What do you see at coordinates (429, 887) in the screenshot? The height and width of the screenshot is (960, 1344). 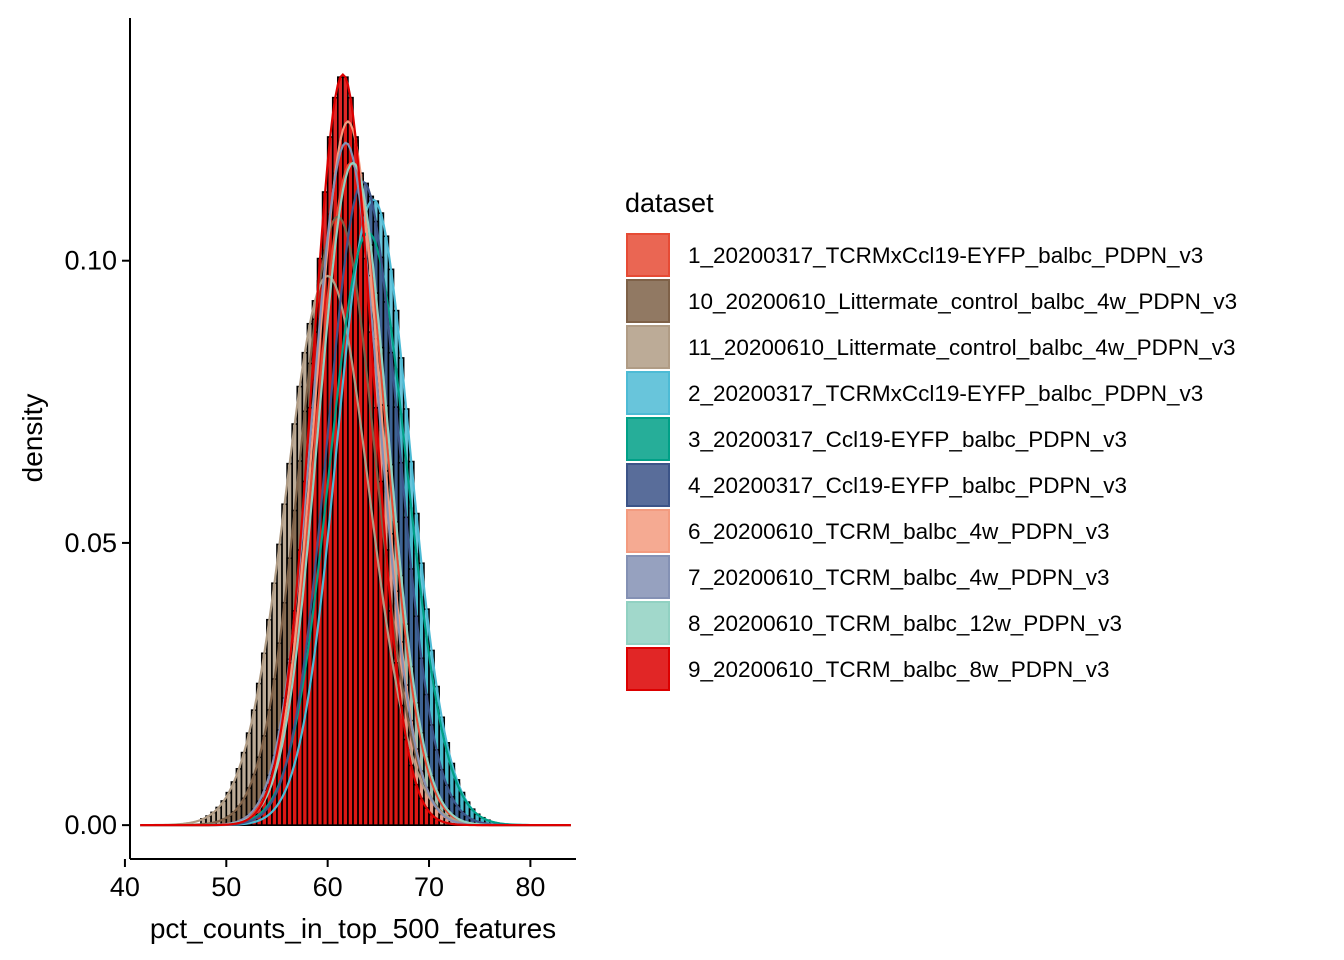 I see `x-tick-label: 70` at bounding box center [429, 887].